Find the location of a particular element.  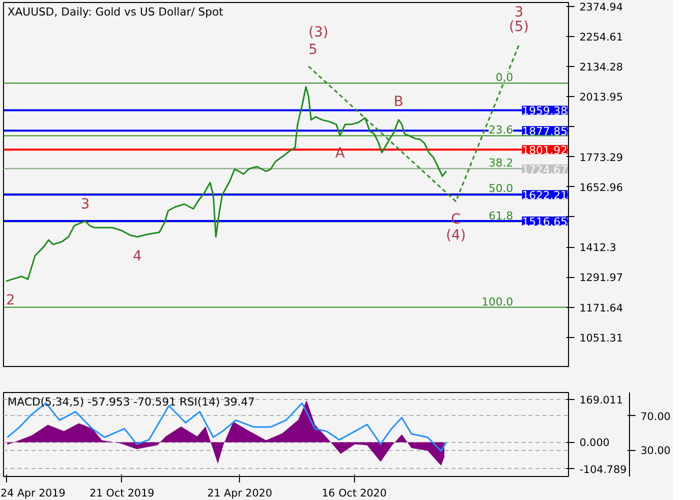

annotation: 38.2 is located at coordinates (501, 163).